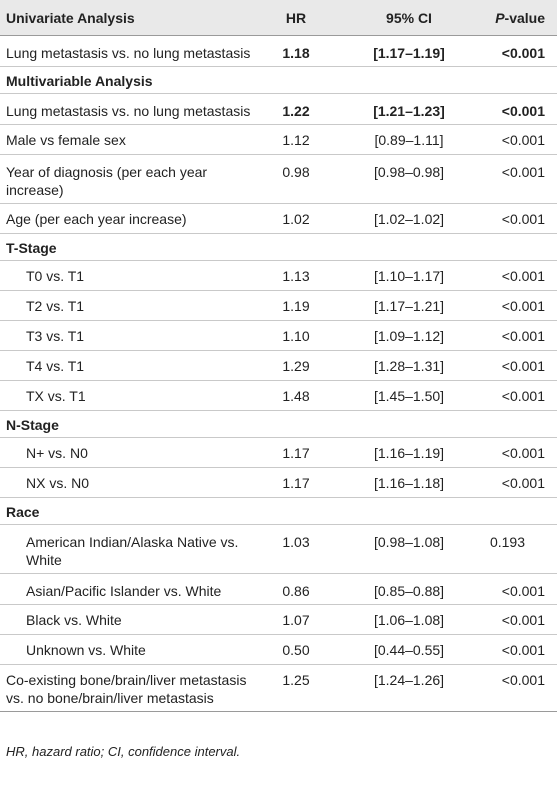 The image size is (557, 792). Describe the element at coordinates (278, 247) in the screenshot. I see `section-header: T-Stage` at that location.